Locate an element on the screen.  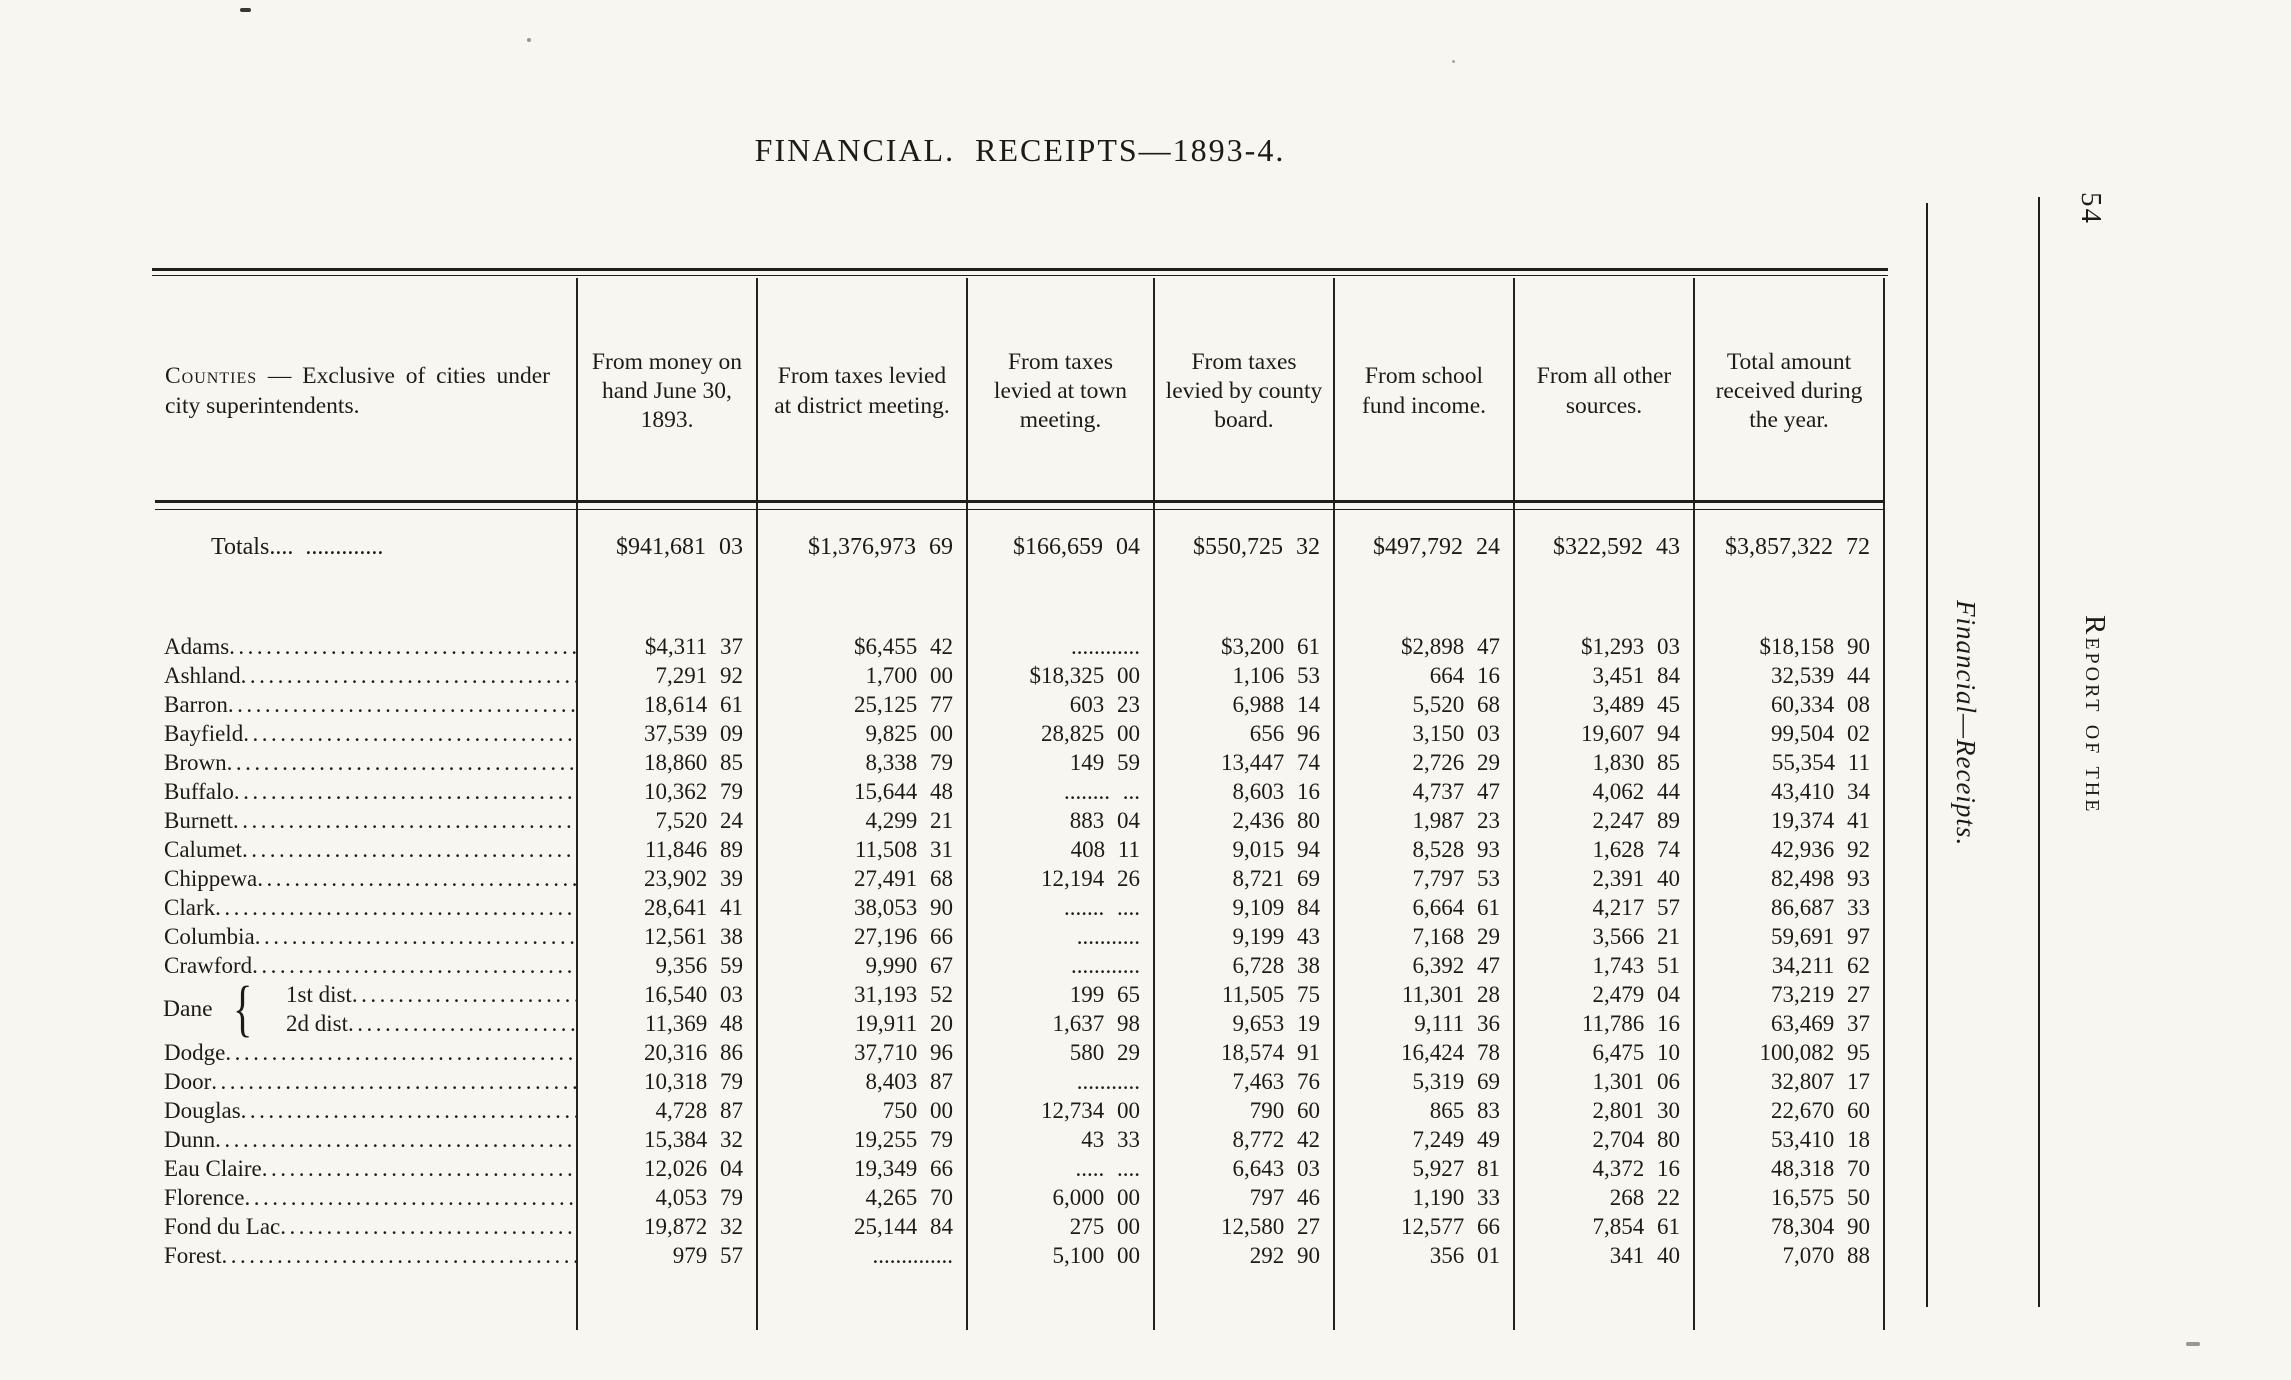
school-fund-cell: 356 01 is located at coordinates (1425, 1255).